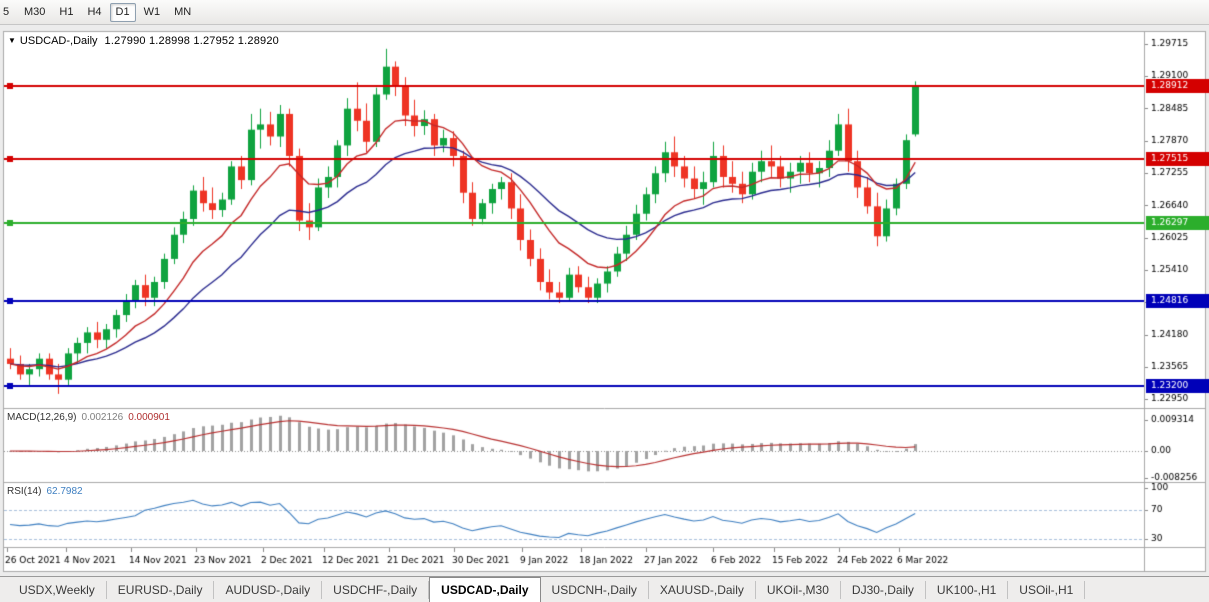 Image resolution: width=1209 pixels, height=602 pixels. Describe the element at coordinates (66, 12) in the screenshot. I see `timeframe-button-h1: H1` at that location.